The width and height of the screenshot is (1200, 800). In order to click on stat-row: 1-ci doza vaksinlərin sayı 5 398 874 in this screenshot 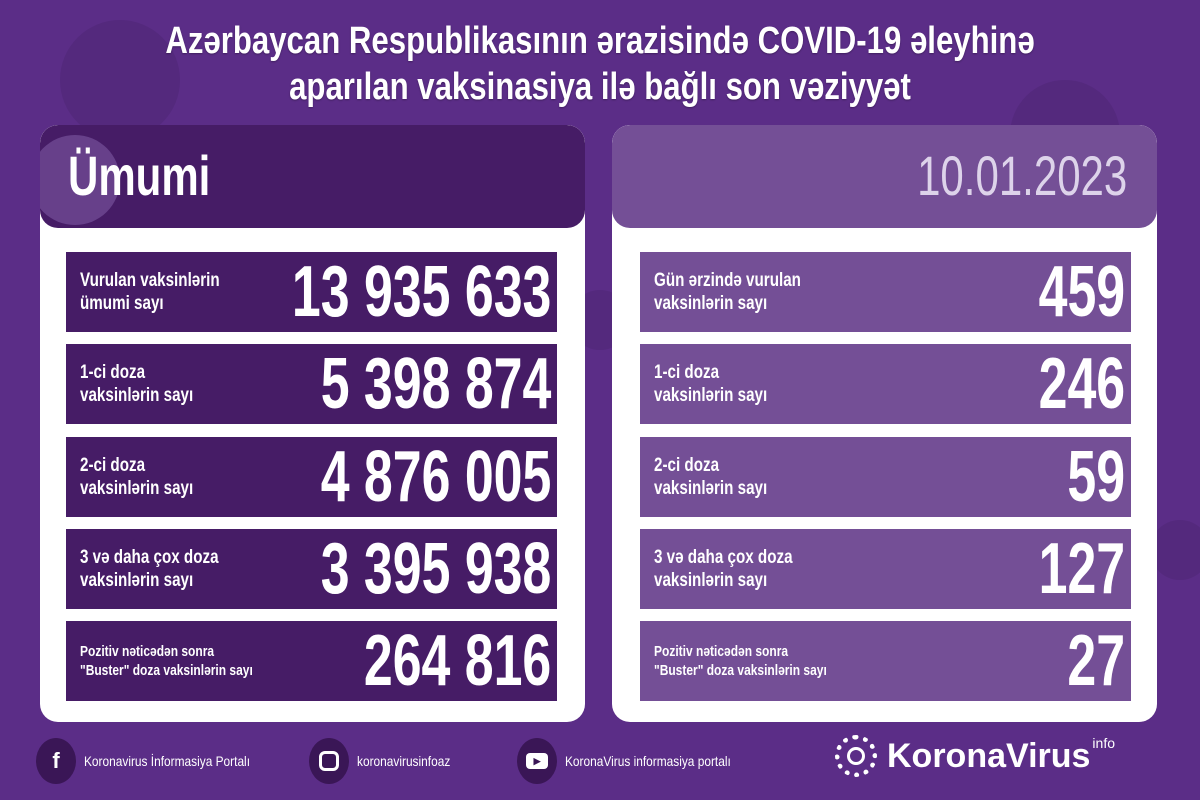, I will do `click(311, 384)`.